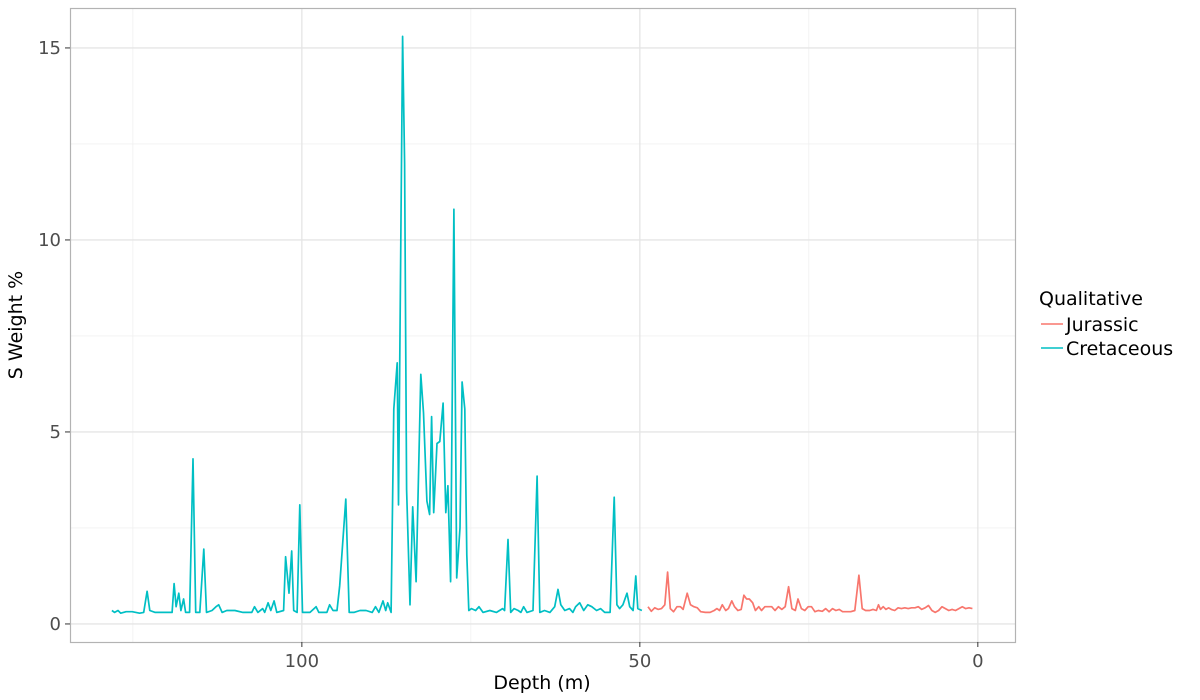  What do you see at coordinates (639, 661) in the screenshot?
I see `x-tick-label: 50` at bounding box center [639, 661].